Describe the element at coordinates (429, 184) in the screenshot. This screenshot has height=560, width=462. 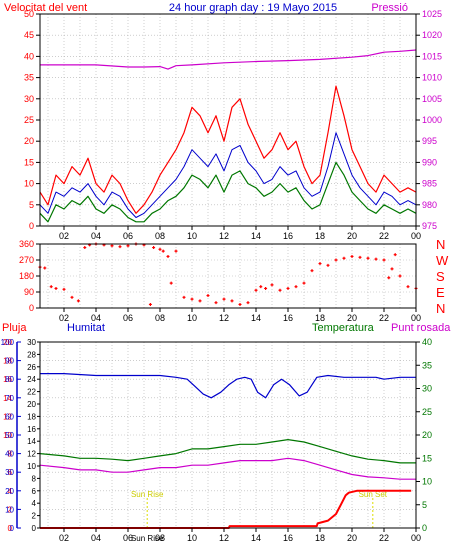
I see `pressure-ytick-label-985: 985` at that location.